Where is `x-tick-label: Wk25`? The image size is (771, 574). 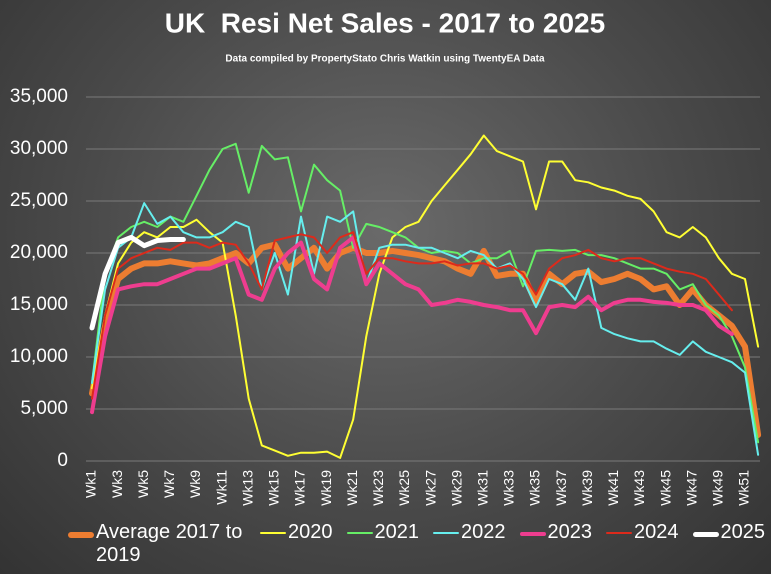
x-tick-label: Wk25 is located at coordinates (404, 488).